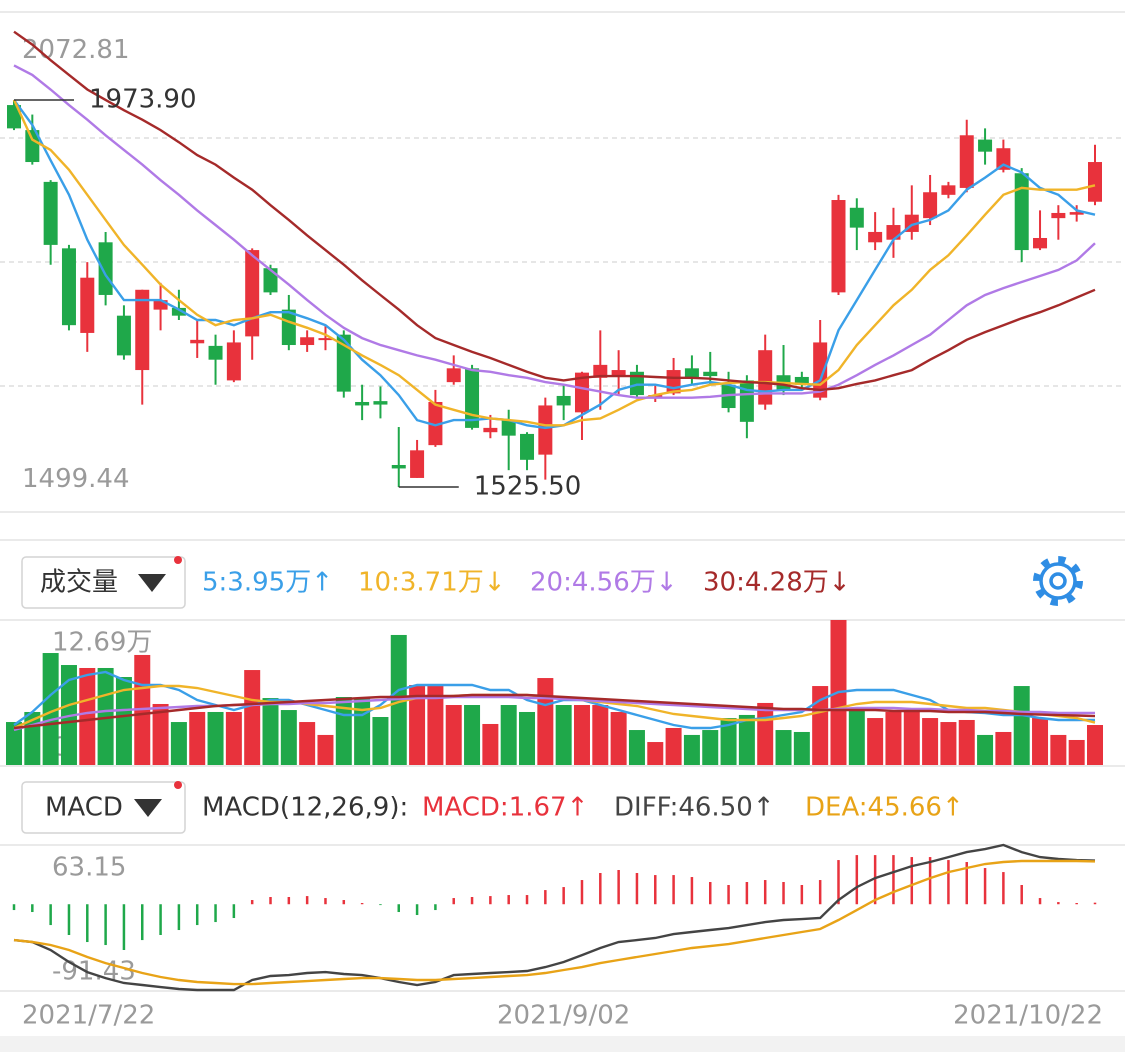 The width and height of the screenshot is (1125, 1052). I want to click on legend-entry: 10:3.71万↓, so click(432, 583).